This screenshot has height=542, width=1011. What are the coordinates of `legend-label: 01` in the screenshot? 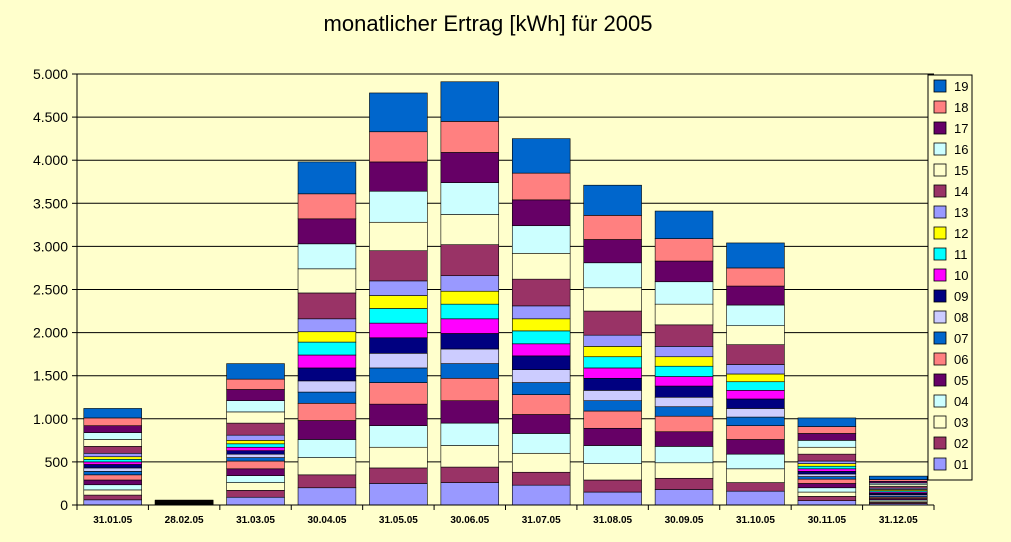 It's located at (961, 464).